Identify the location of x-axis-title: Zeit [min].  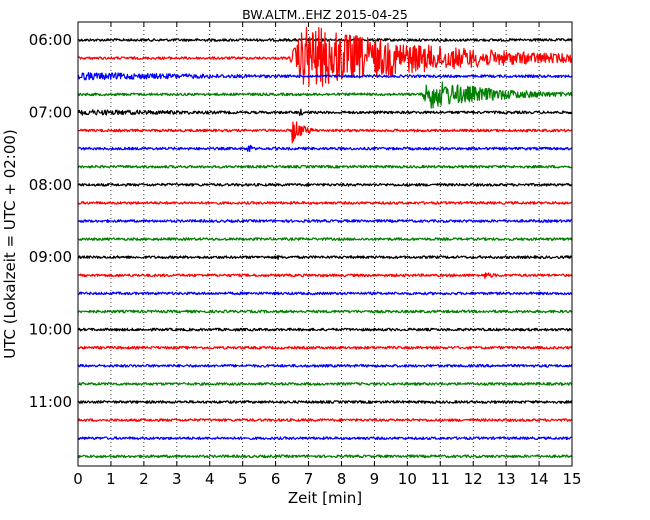
(325, 498).